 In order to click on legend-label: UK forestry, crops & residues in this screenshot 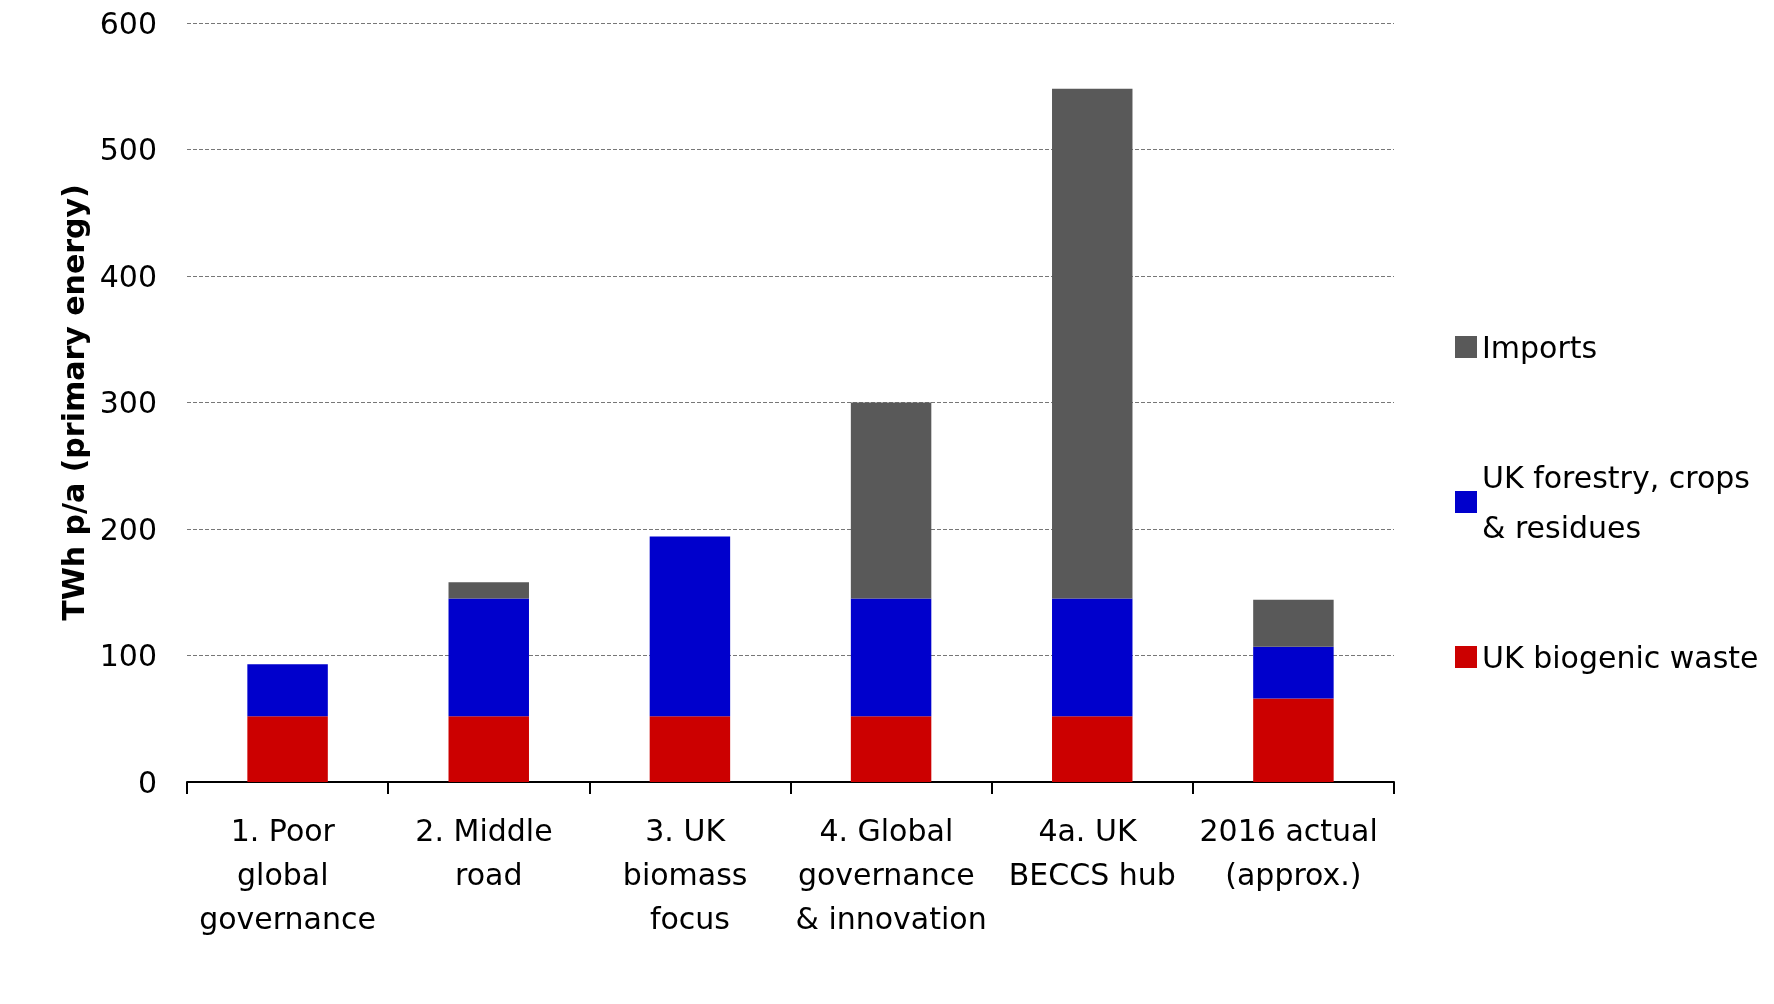, I will do `click(1621, 502)`.